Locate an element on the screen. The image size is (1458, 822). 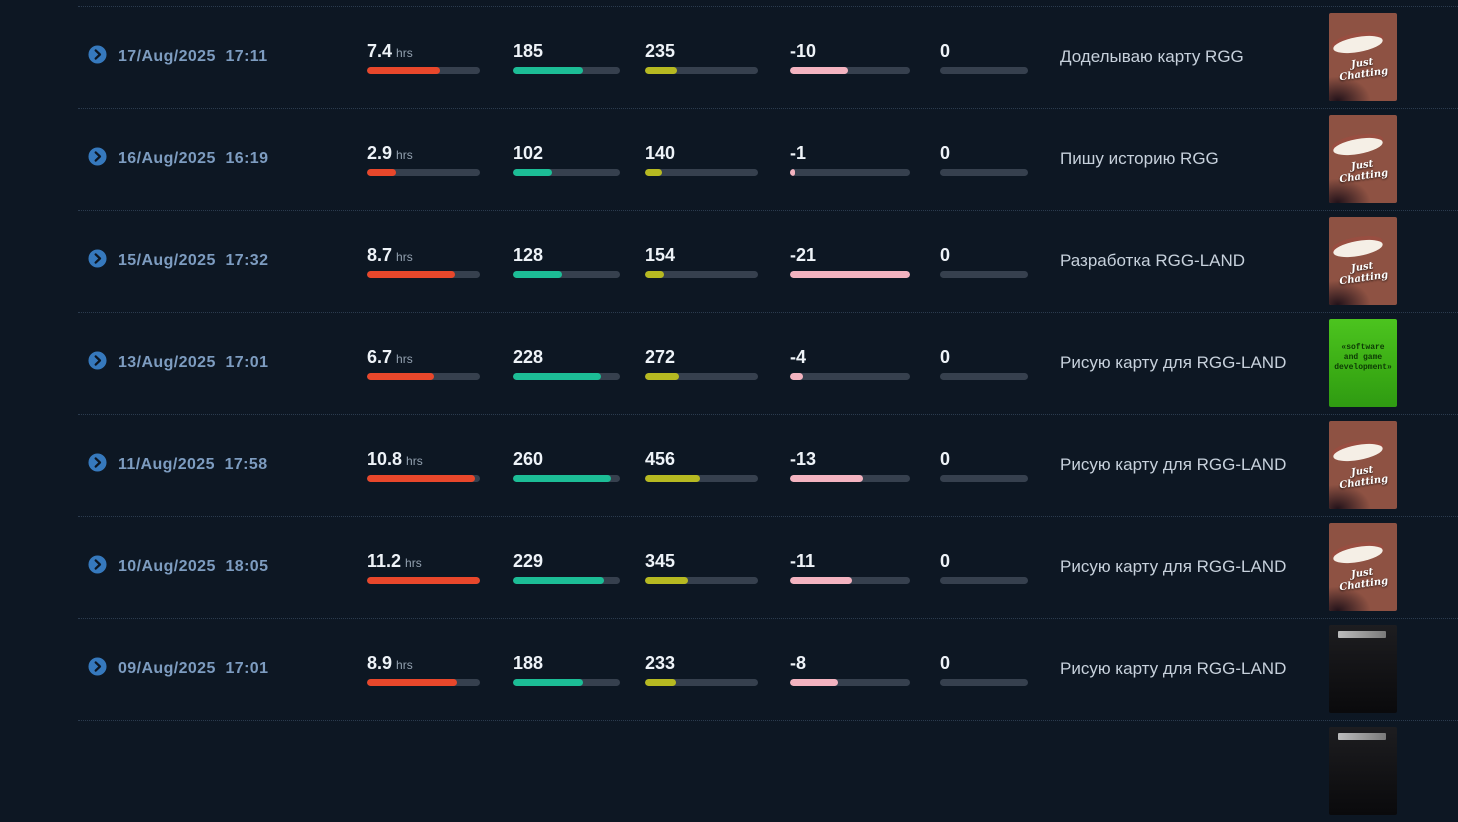
avg-viewers-bar is located at coordinates (566, 478).